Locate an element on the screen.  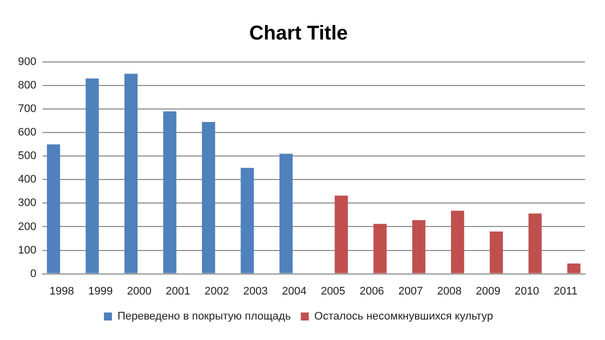
x-tick-label: 2005 is located at coordinates (333, 291).